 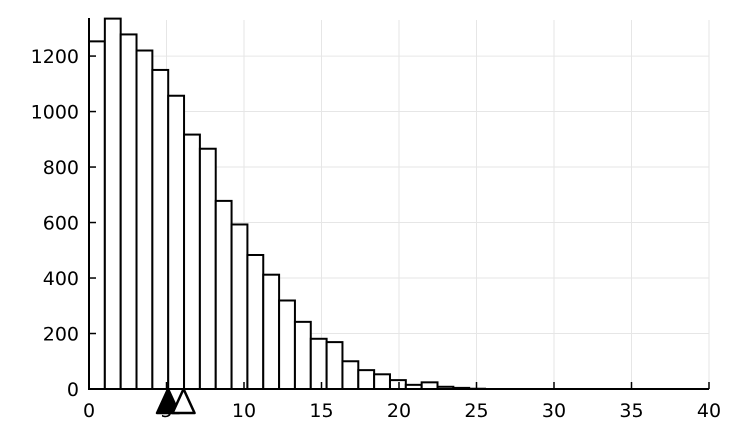 I want to click on open-triangle-marker, so click(x=184, y=401).